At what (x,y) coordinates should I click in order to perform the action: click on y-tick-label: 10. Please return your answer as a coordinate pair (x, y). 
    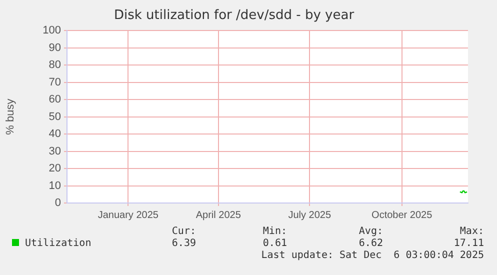
    Looking at the image, I should click on (54, 186).